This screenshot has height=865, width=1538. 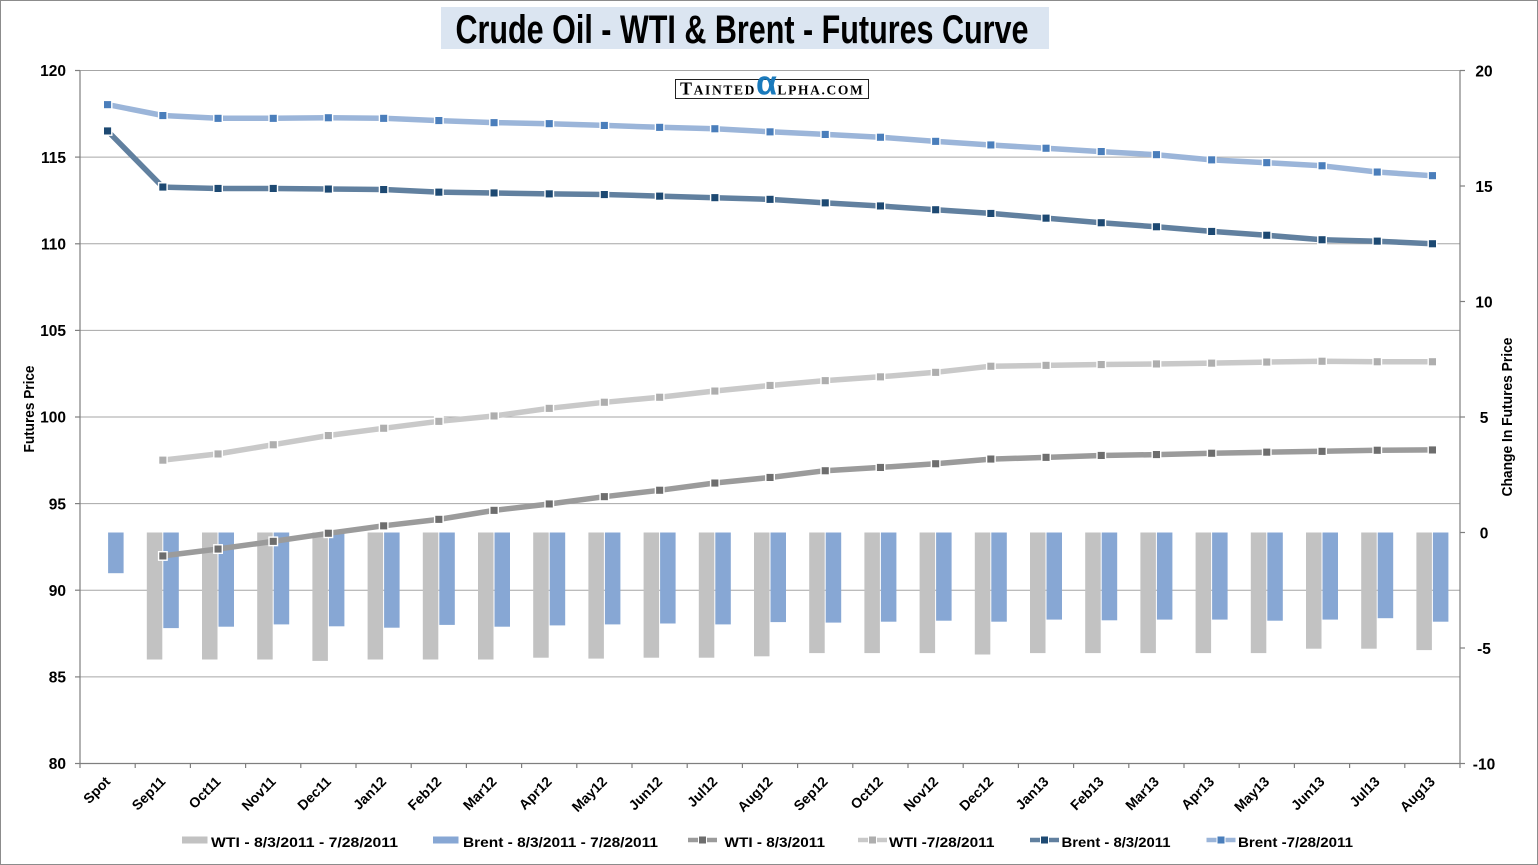 I want to click on svg-text: -5, so click(x=1484, y=649).